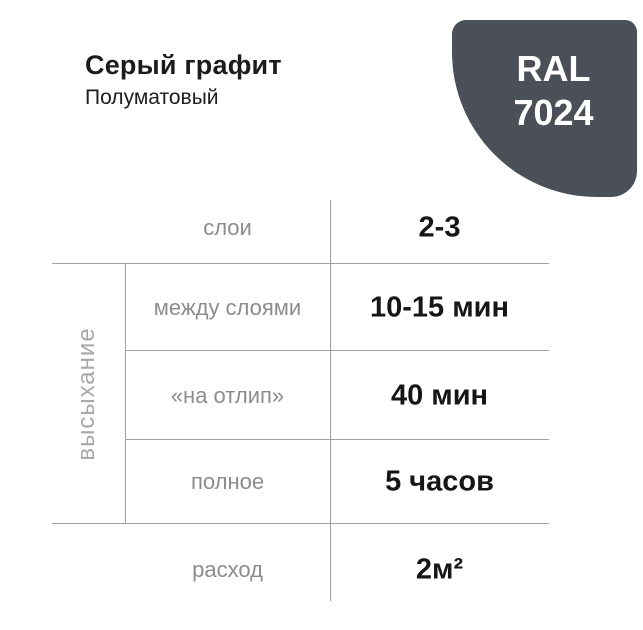 This screenshot has width=643, height=630. Describe the element at coordinates (300, 263) in the screenshot. I see `table-divider-row1` at that location.